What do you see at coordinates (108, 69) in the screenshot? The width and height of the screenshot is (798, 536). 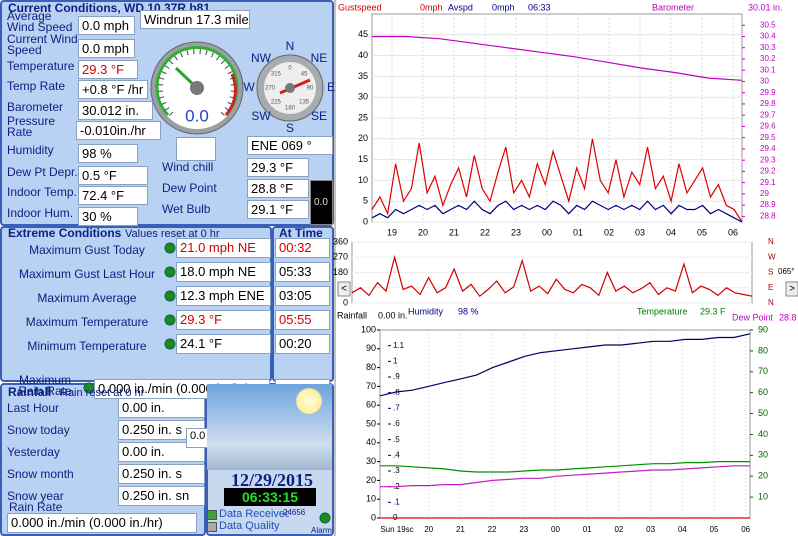 I see `field-value: 29.3 °F` at bounding box center [108, 69].